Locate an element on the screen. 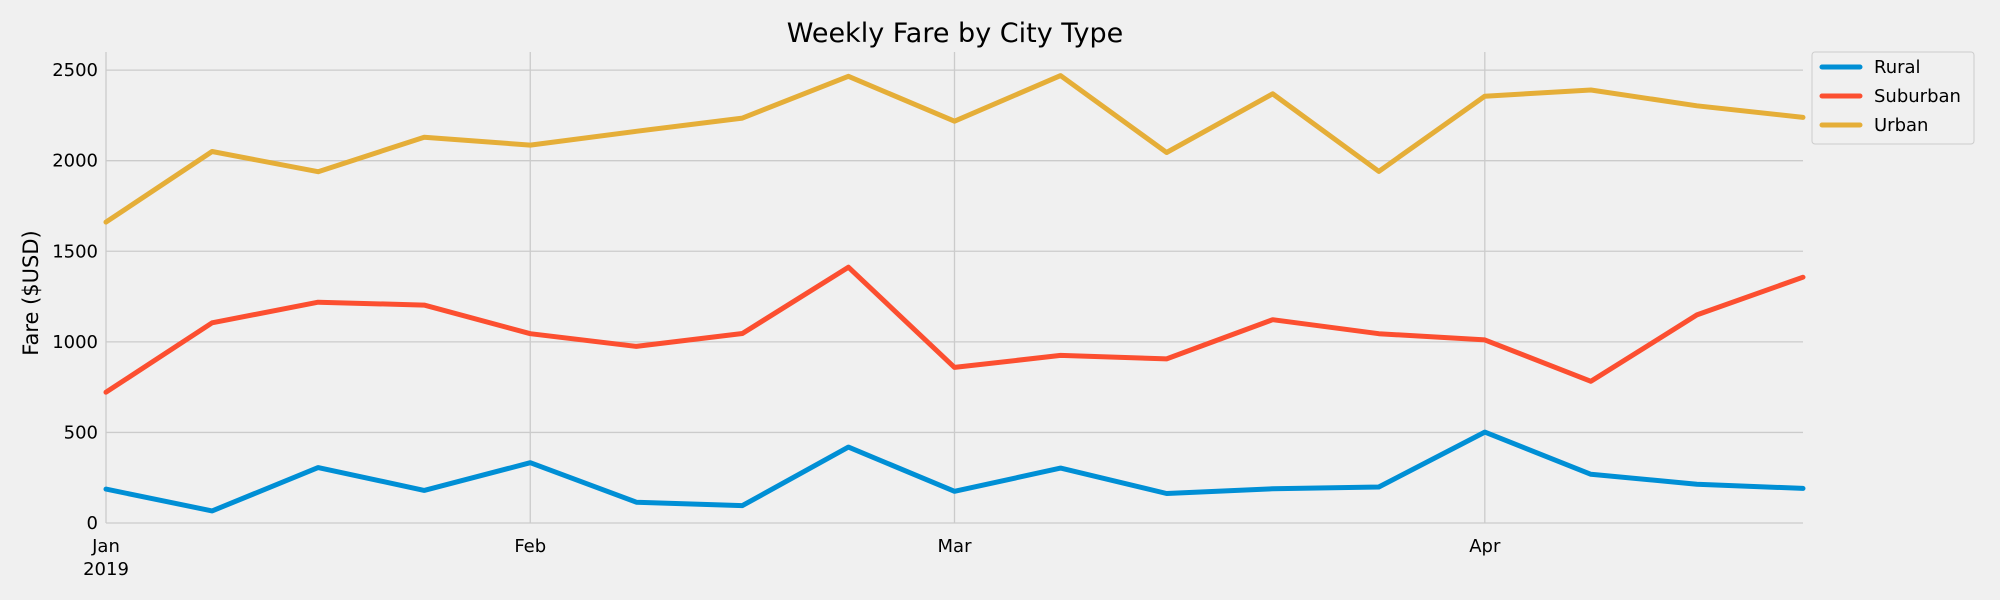 The image size is (2000, 600). legend-label-rural: Rural is located at coordinates (1897, 67).